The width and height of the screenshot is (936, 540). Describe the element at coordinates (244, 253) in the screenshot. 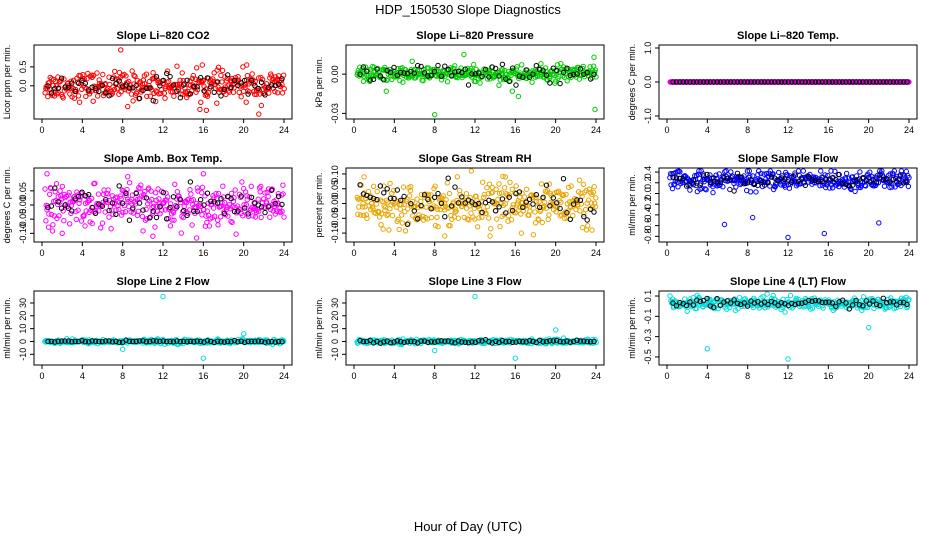

I see `x-tick-label: 20` at that location.